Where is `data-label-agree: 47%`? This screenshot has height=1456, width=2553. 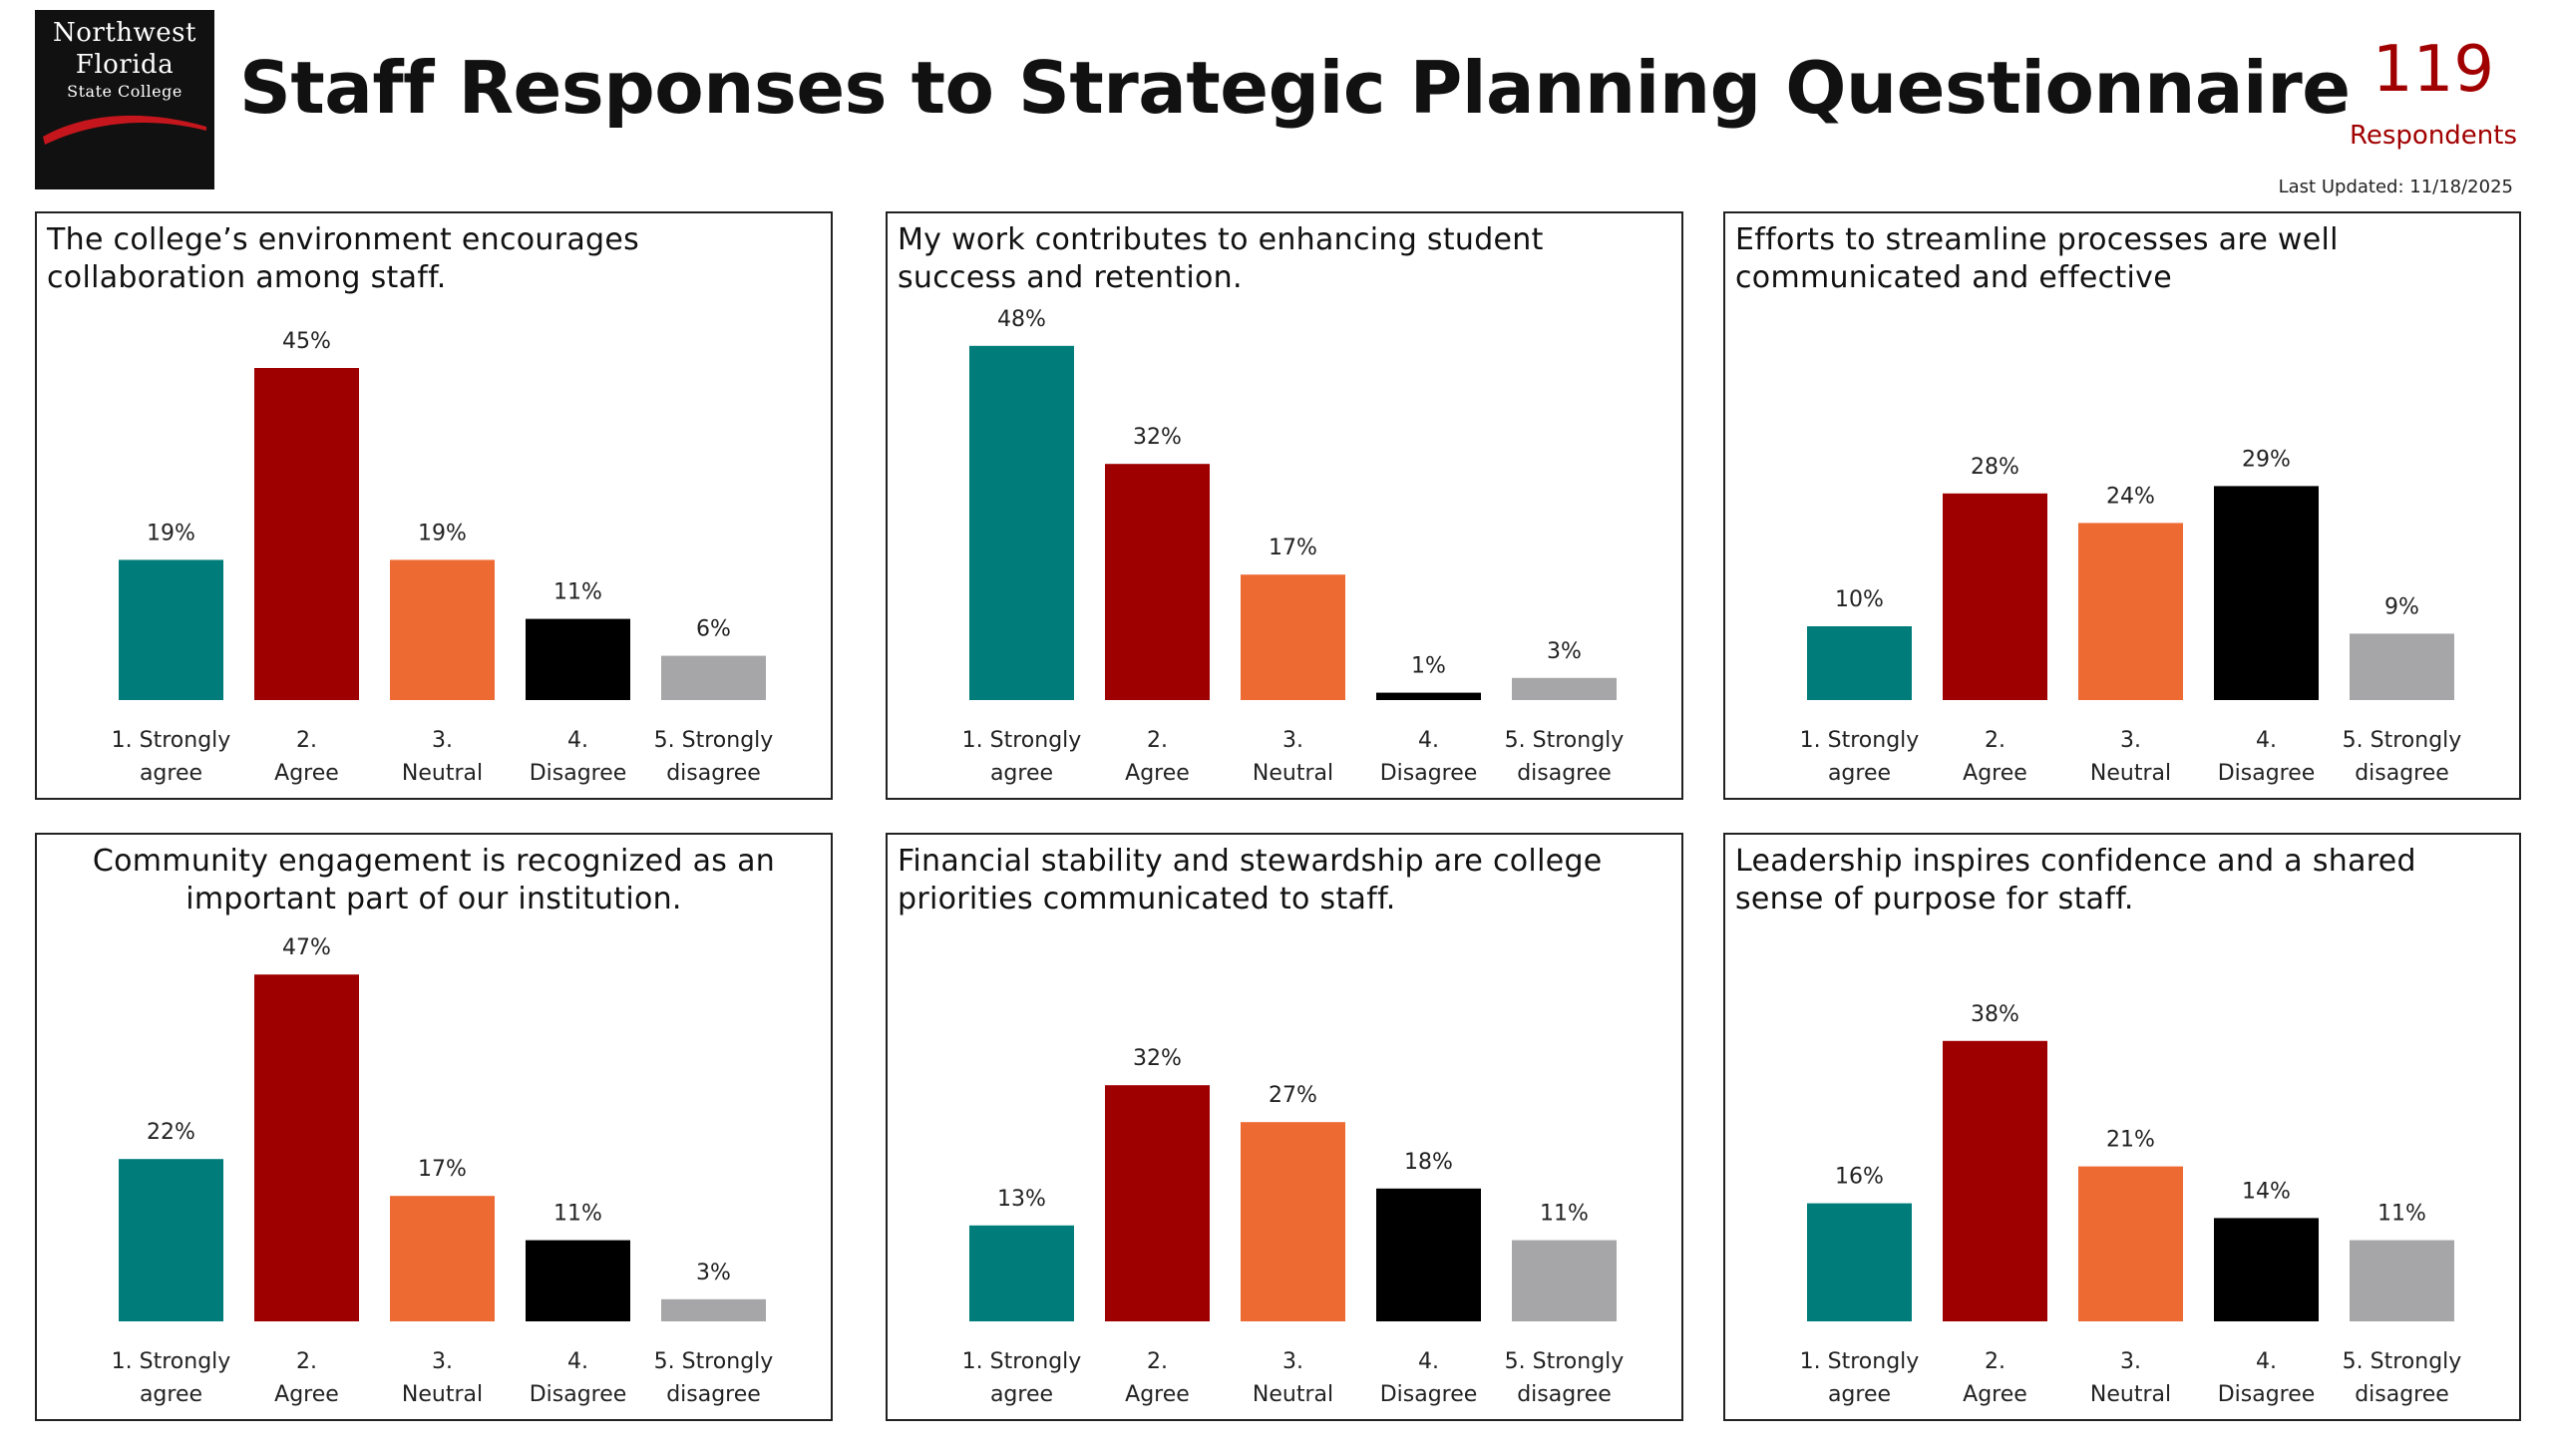
data-label-agree: 47% is located at coordinates (307, 947).